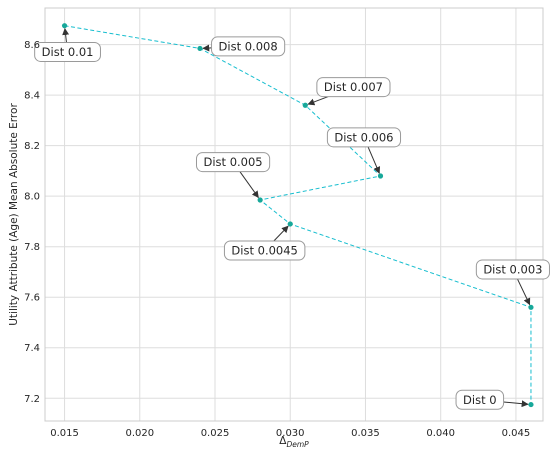 This screenshot has height=457, width=550. What do you see at coordinates (264, 250) in the screenshot?
I see `annotation-label: Dist 0.0045` at bounding box center [264, 250].